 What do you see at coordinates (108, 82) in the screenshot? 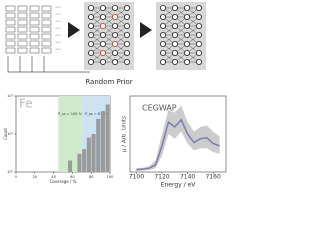
I see `prior-label: Random Prior` at bounding box center [108, 82].